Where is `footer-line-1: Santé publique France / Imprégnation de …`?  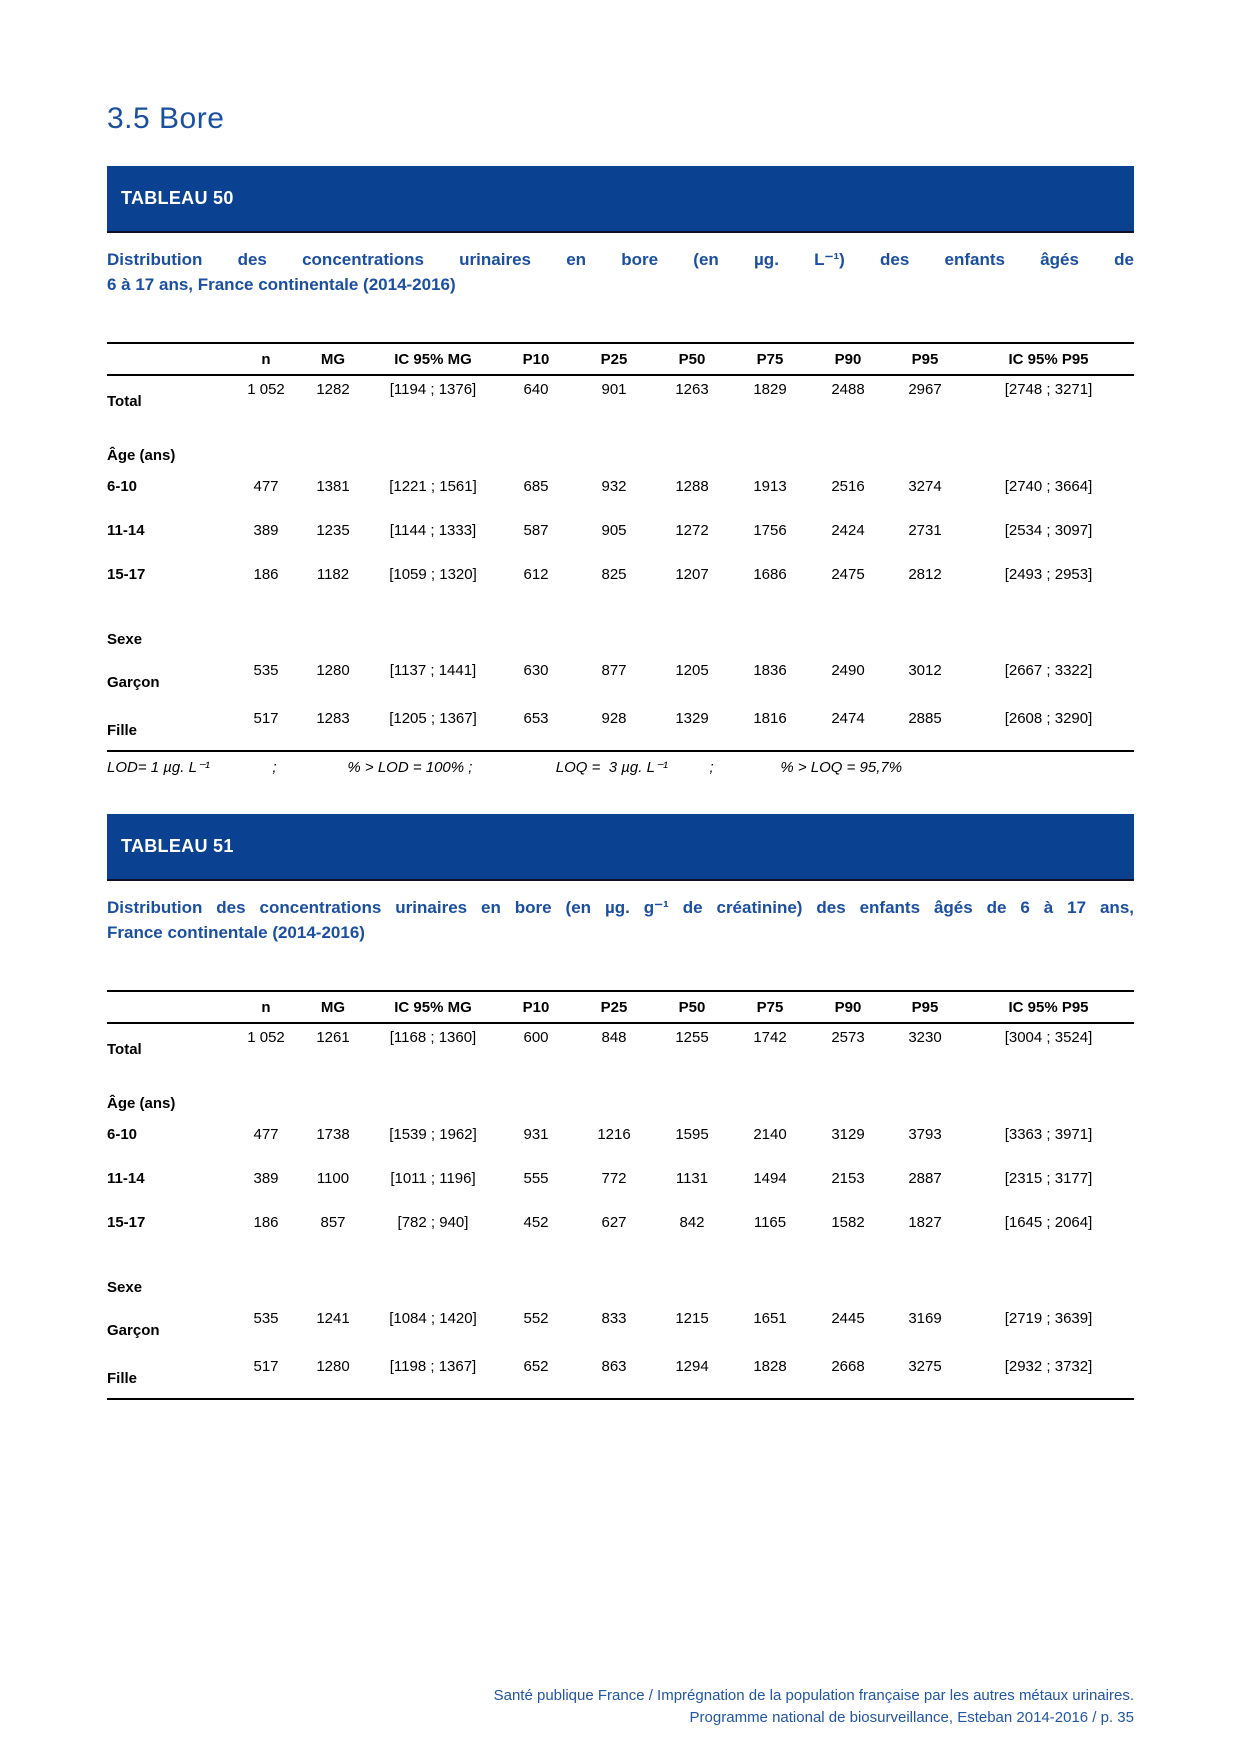
footer-line-1: Santé publique France / Imprégnation de … is located at coordinates (813, 1695).